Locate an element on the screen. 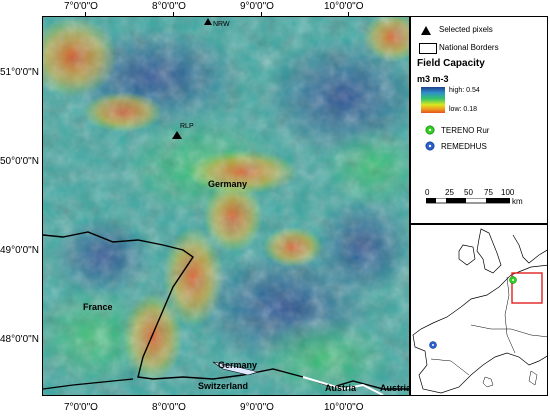 The width and height of the screenshot is (550, 416). y-tick-48: 48°0'0"N is located at coordinates (19, 339).